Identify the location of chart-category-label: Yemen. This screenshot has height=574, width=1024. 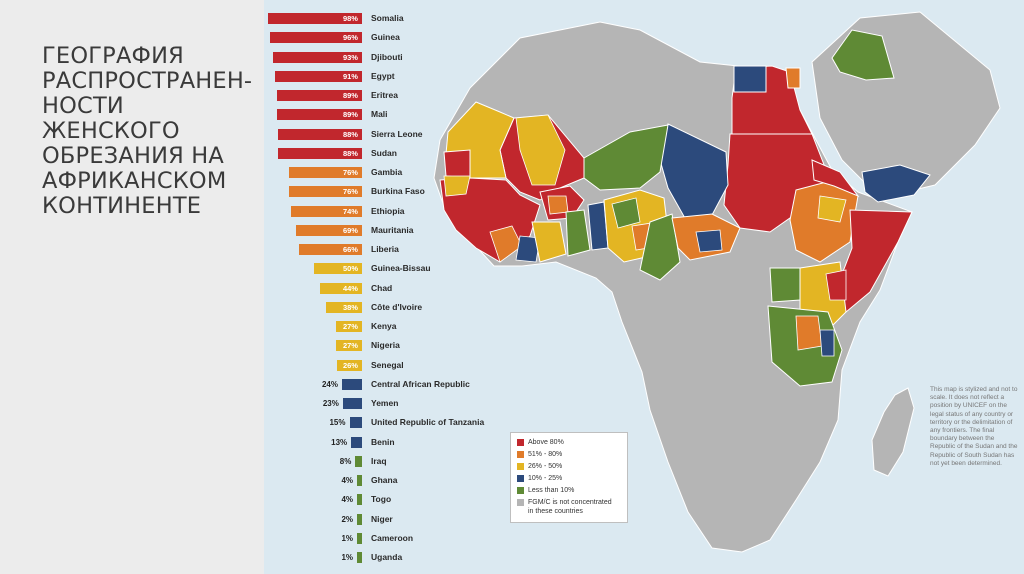
(385, 403).